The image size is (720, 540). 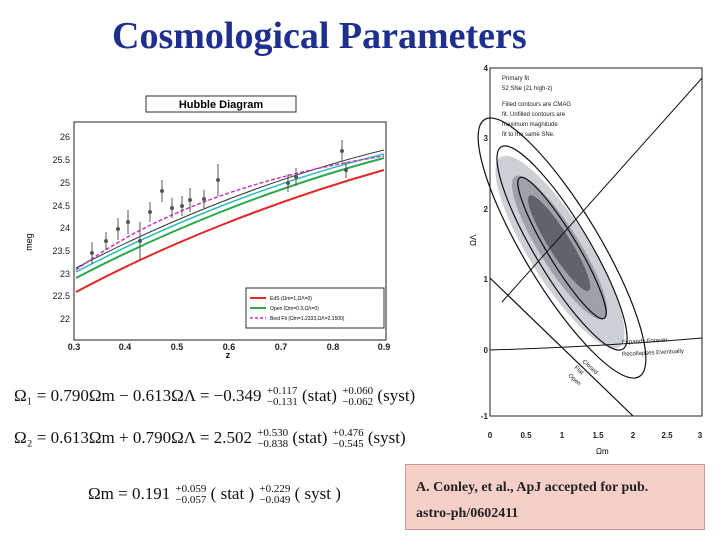 I want to click on y-axis-label: ΩΛ, so click(x=473, y=240).